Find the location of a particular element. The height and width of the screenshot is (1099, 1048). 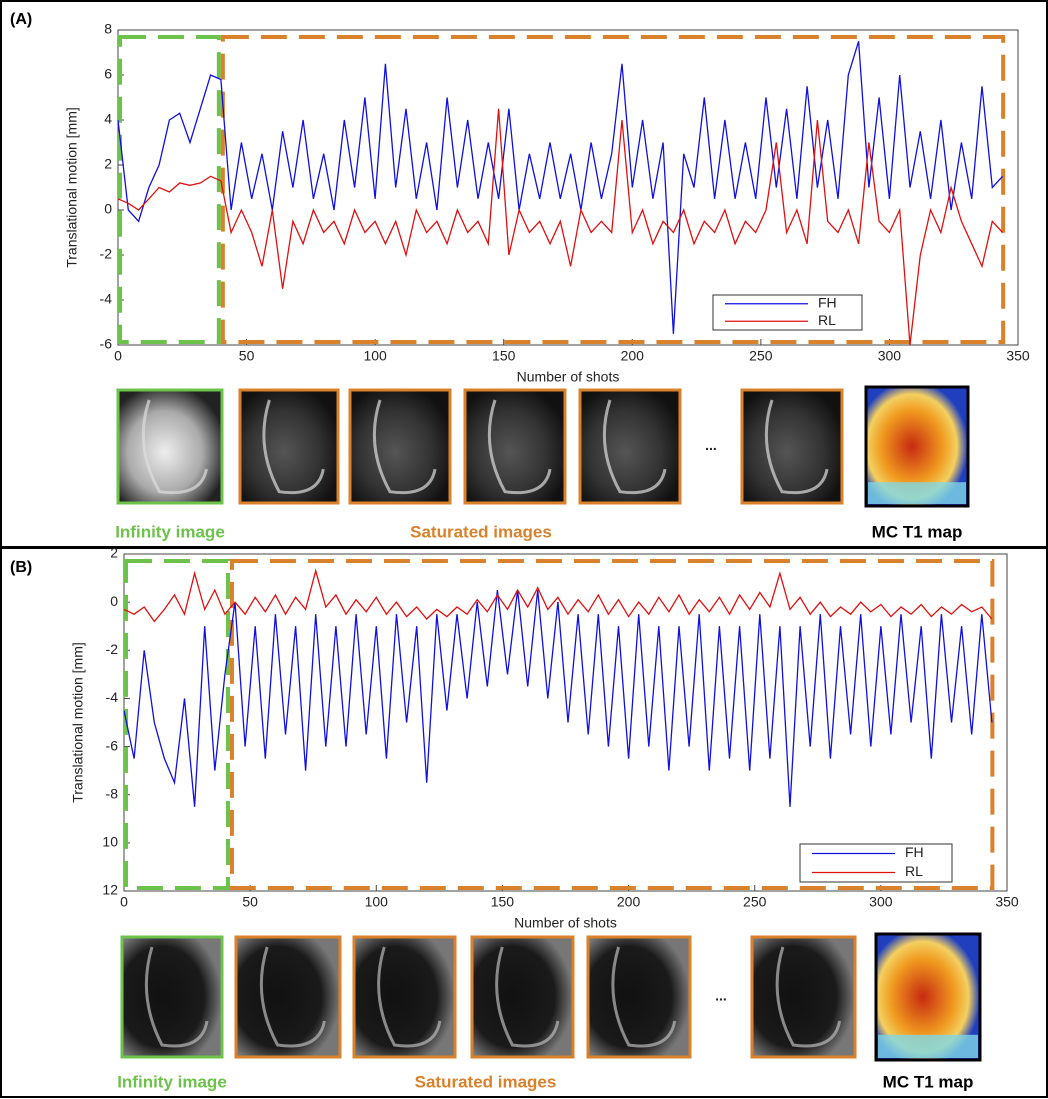

panel-label: (A) is located at coordinates (21, 19).